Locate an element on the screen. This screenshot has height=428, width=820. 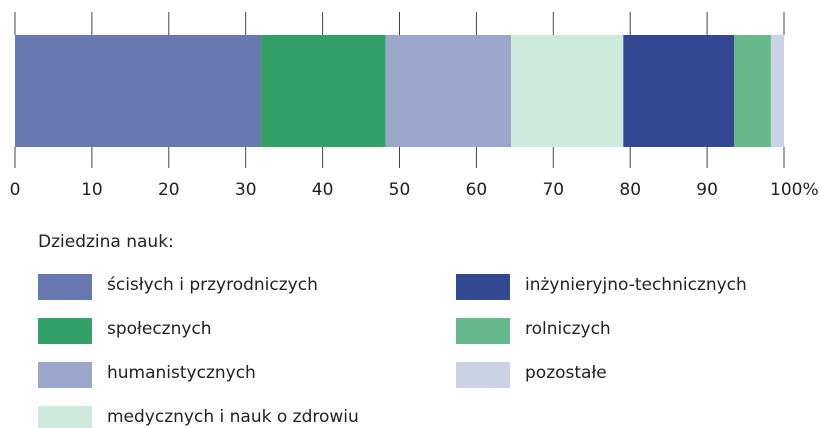
legend-label: ścisłych i przyrodniczych is located at coordinates (212, 285).